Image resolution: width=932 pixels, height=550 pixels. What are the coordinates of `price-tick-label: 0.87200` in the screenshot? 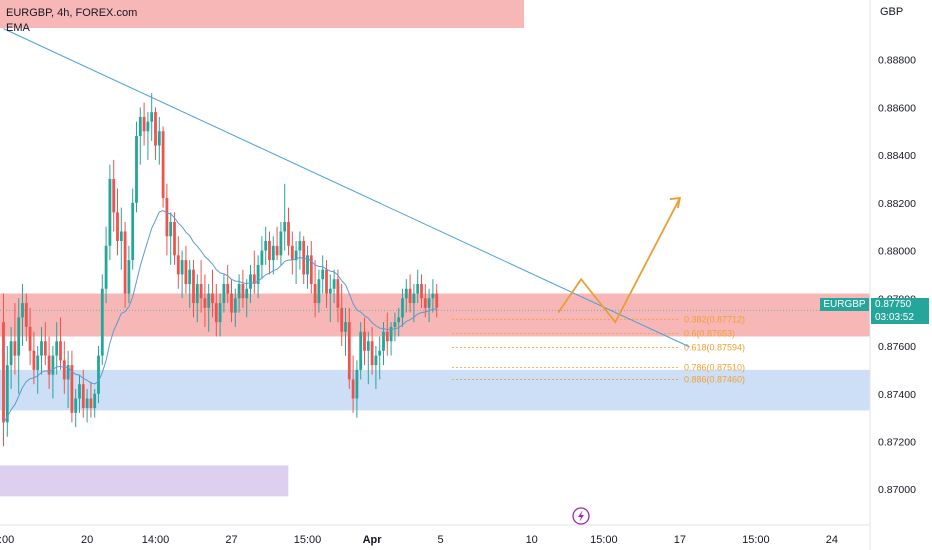 It's located at (897, 442).